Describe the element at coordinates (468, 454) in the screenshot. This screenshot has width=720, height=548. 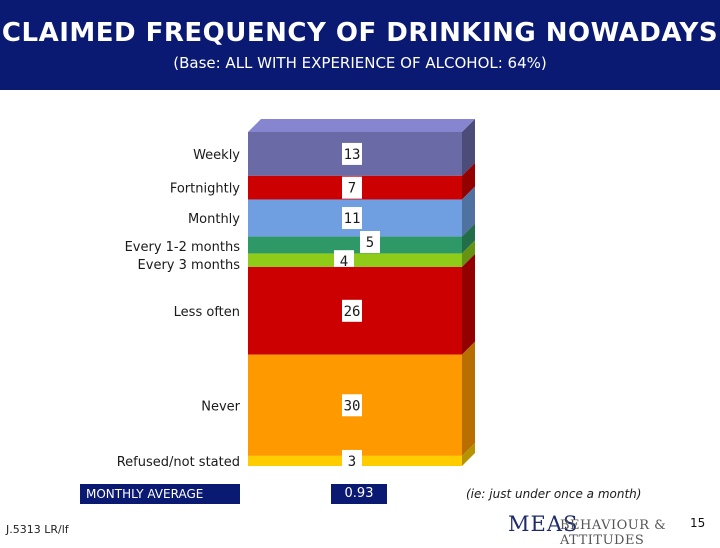
I see `bar-side-refused-not-stated` at that location.